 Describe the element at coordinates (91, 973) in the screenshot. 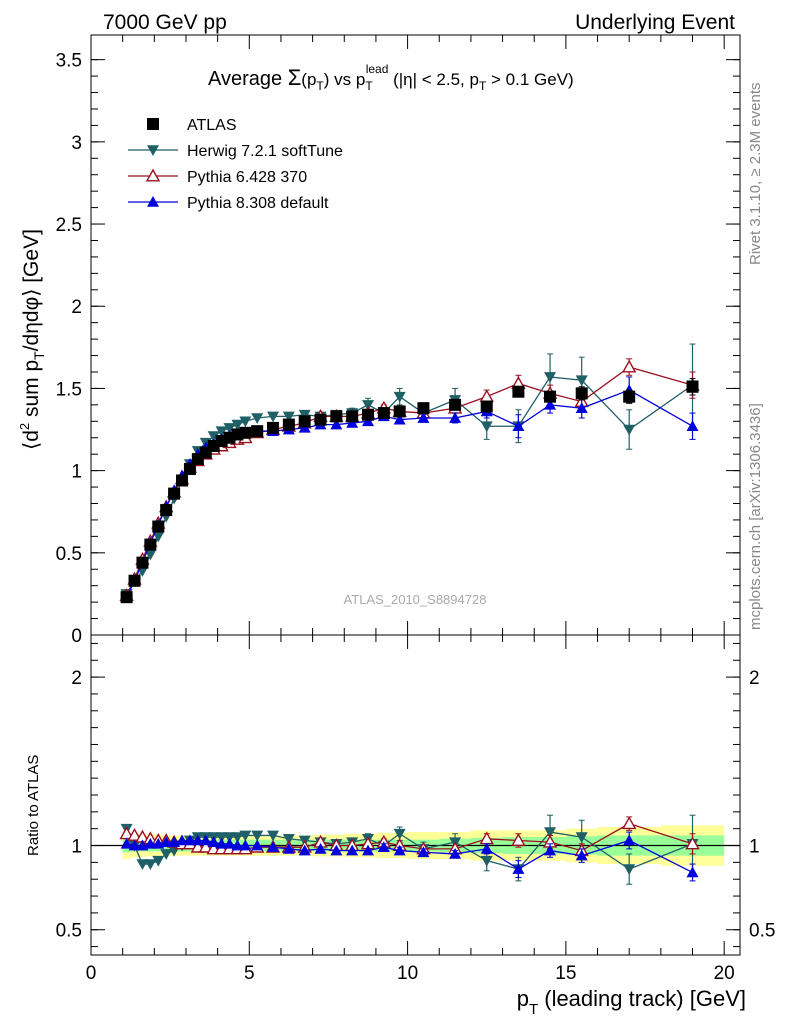

I see `x-tick-label: 0` at that location.